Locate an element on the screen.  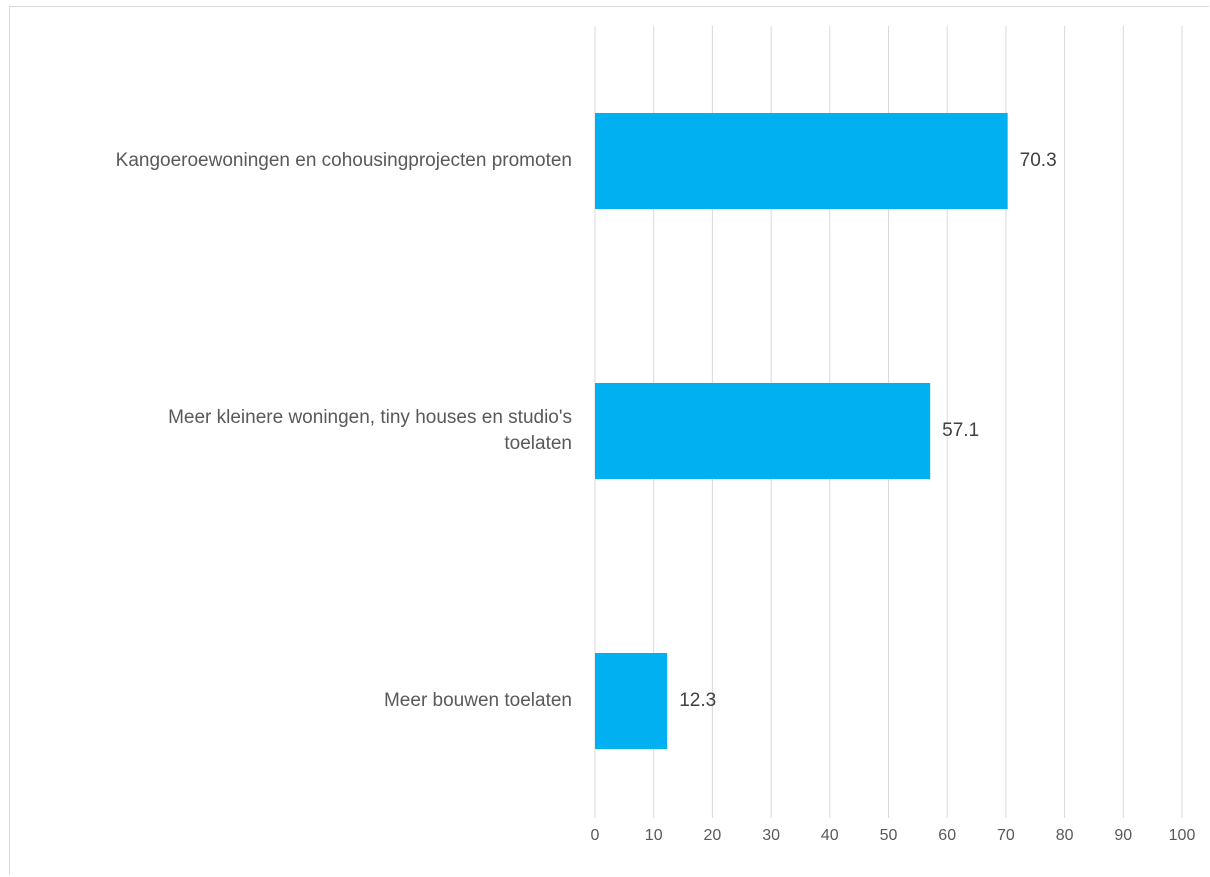
x-tick-label: 100 is located at coordinates (1182, 835).